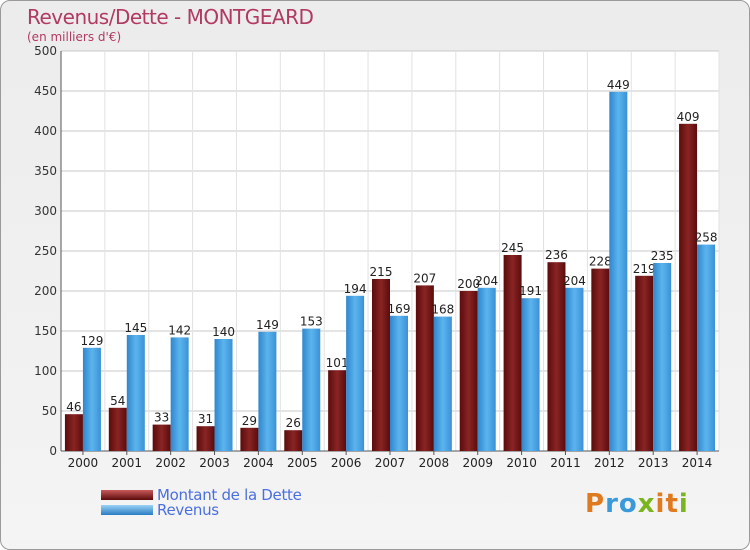 This screenshot has height=550, width=750. I want to click on legend-swatch-dette, so click(127, 495).